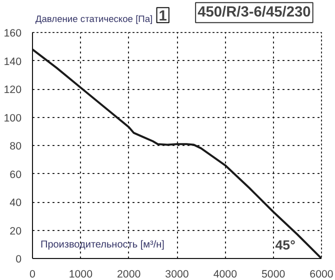  What do you see at coordinates (19, 260) in the screenshot?
I see `y-tick-label: 0` at bounding box center [19, 260].